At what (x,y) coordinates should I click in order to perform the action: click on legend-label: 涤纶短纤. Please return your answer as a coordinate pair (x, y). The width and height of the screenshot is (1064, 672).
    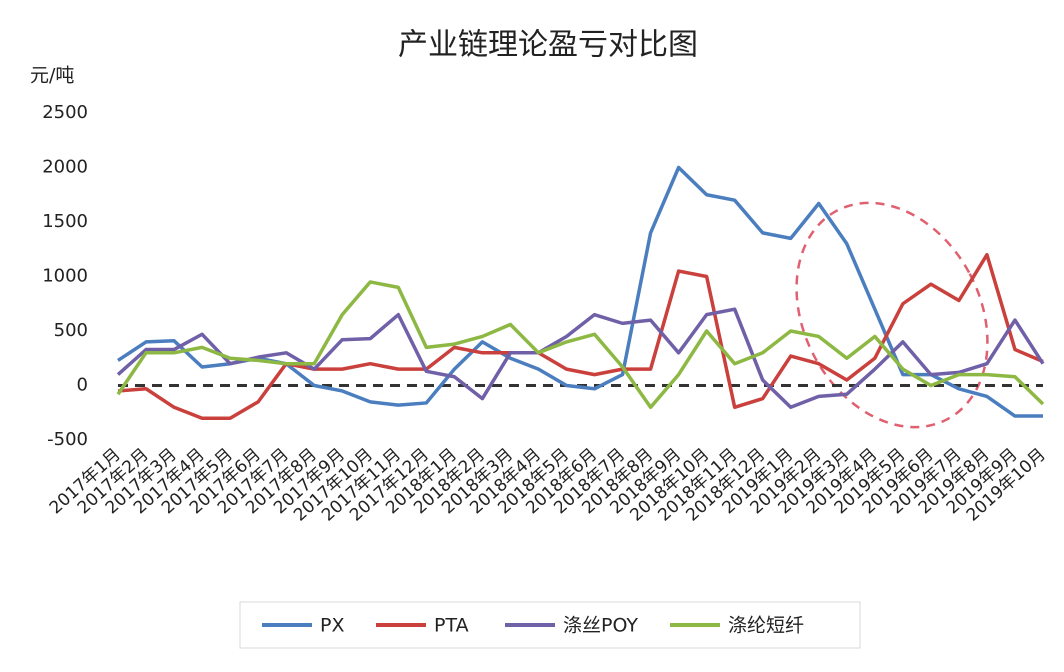
    Looking at the image, I should click on (766, 626).